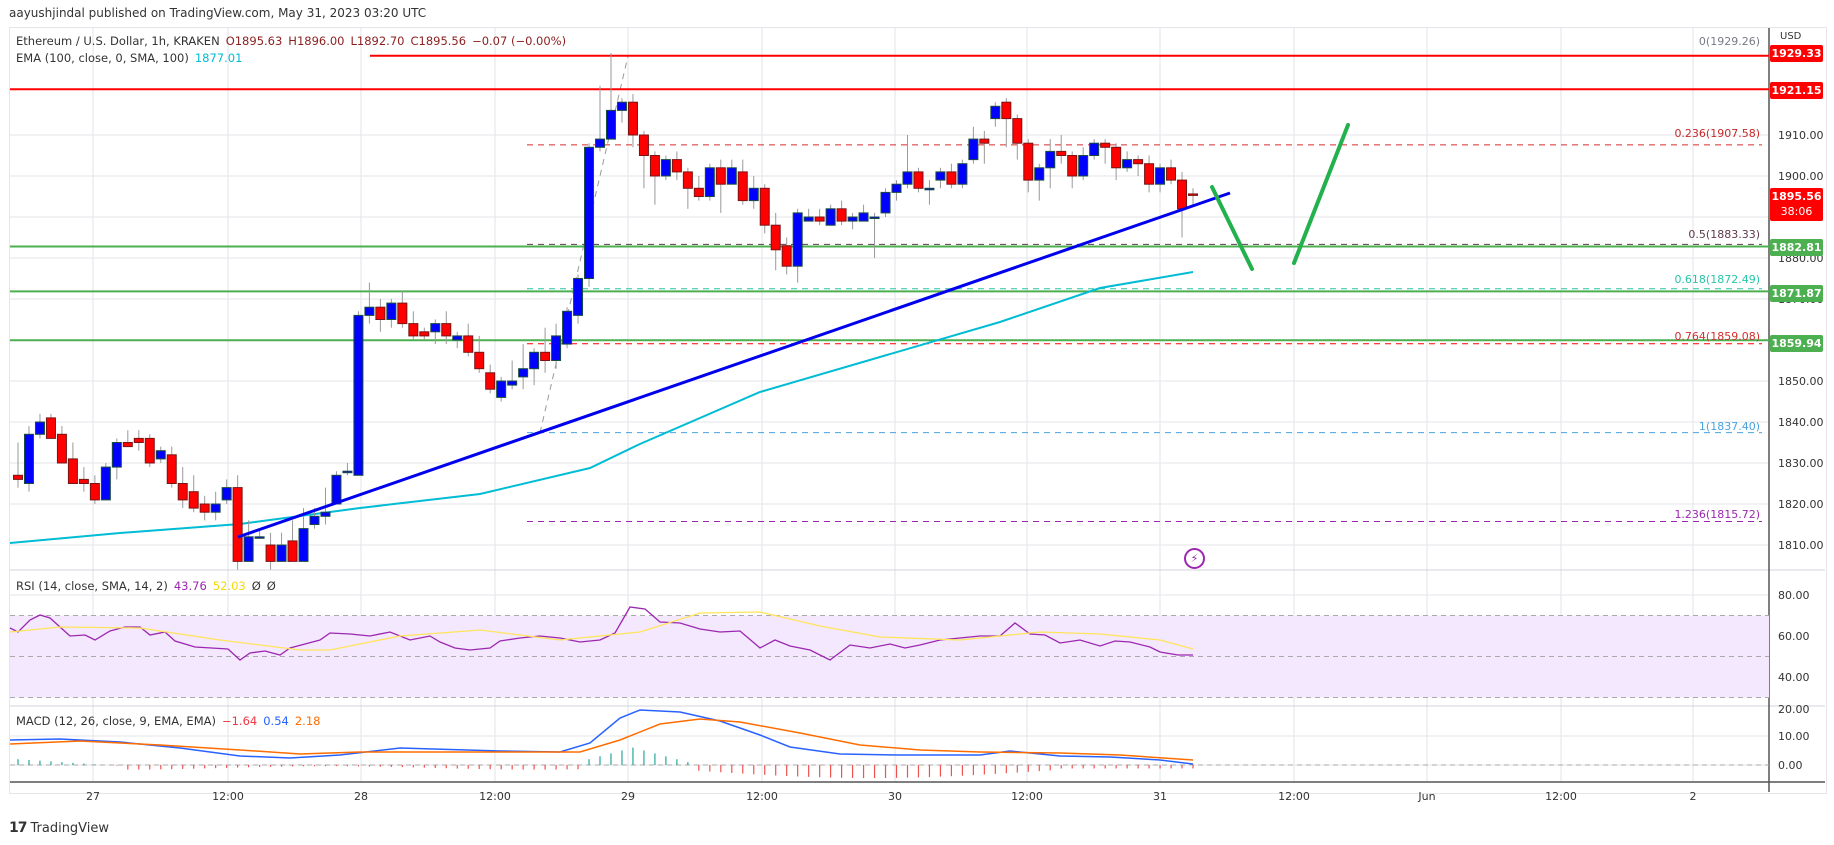 This screenshot has width=1834, height=845. What do you see at coordinates (1791, 36) in the screenshot?
I see `currency-label: USD` at bounding box center [1791, 36].